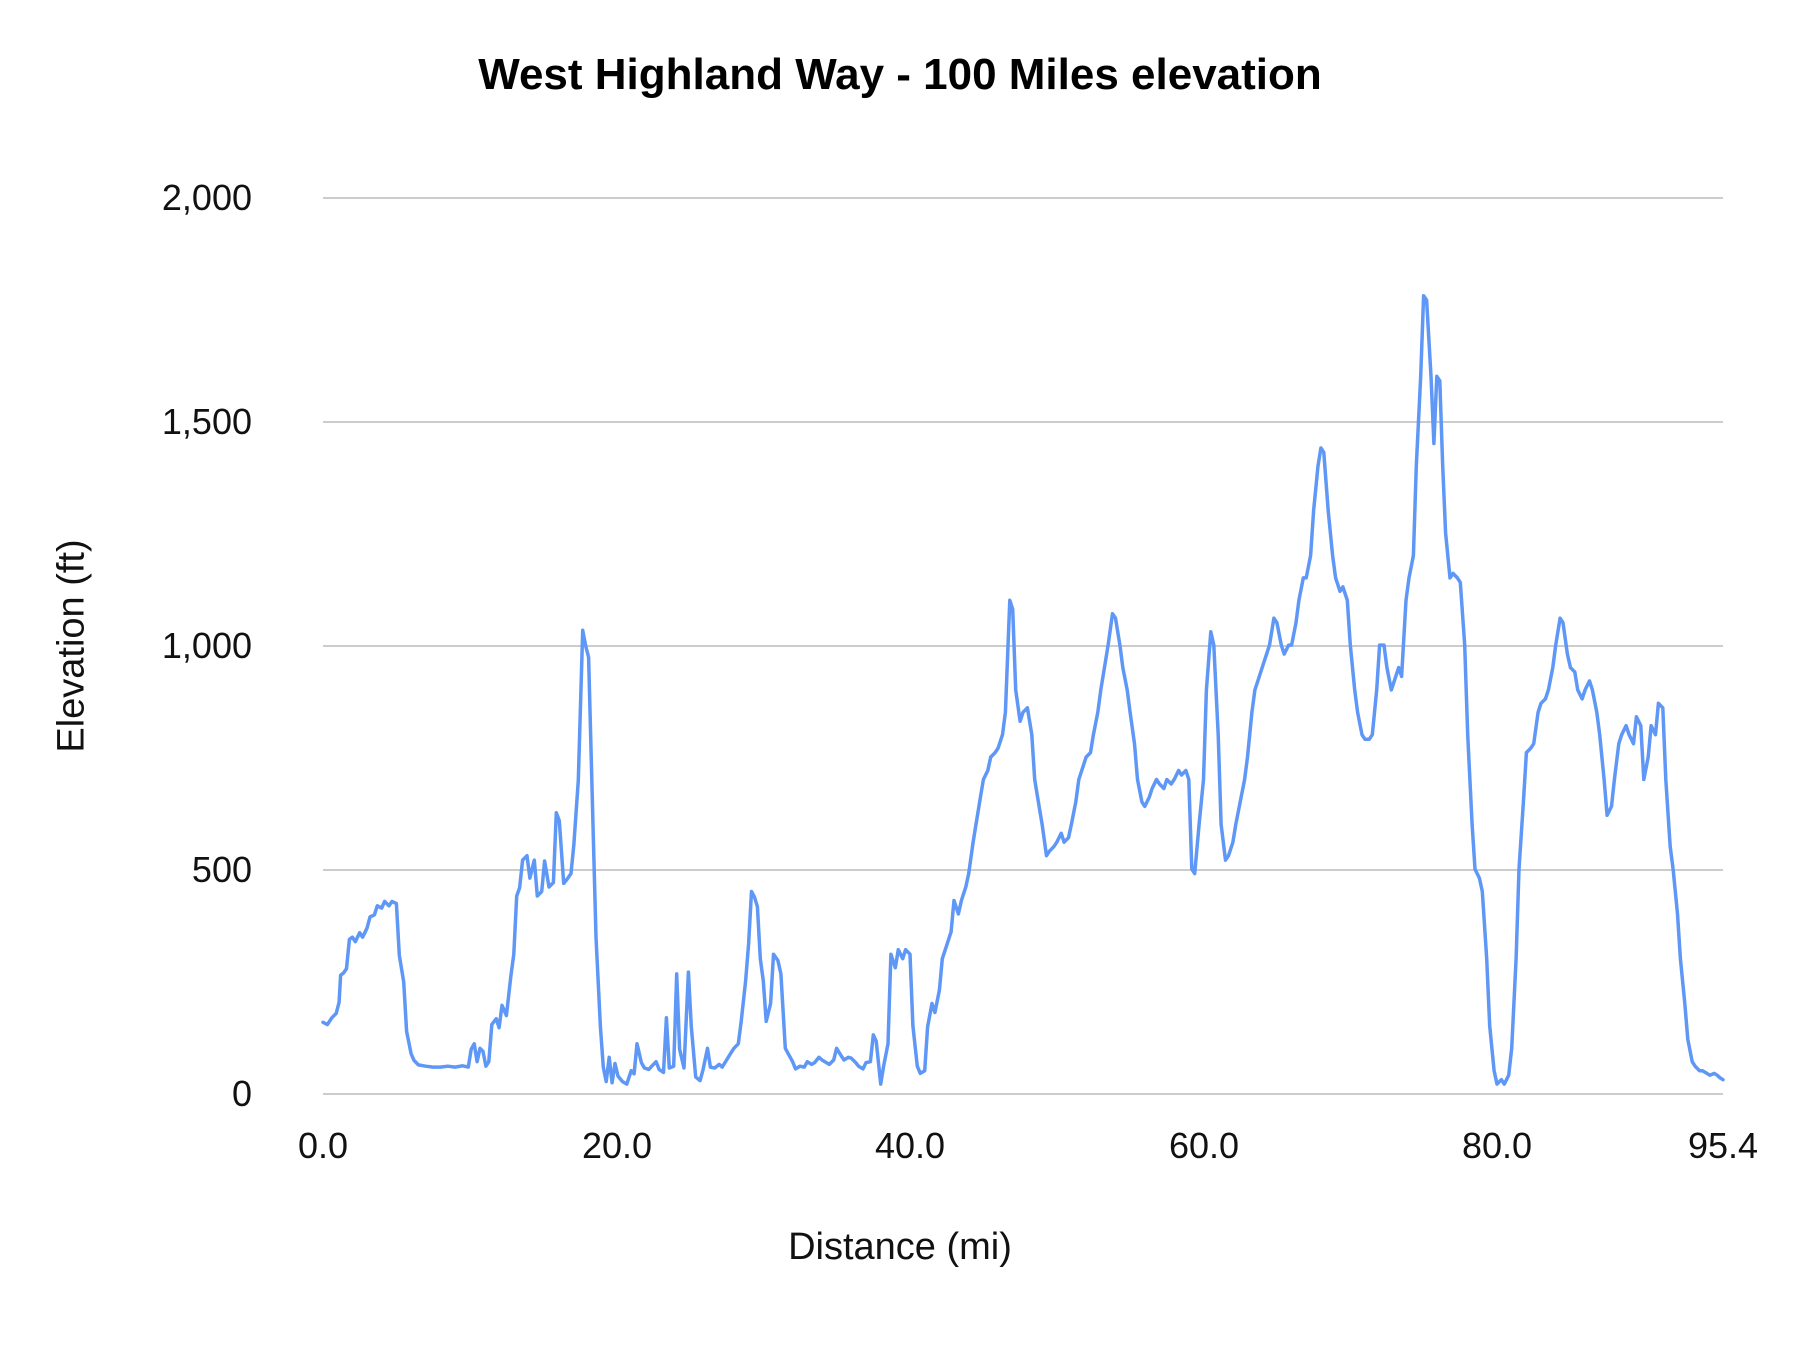 This screenshot has height=1350, width=1800. What do you see at coordinates (206, 645) in the screenshot?
I see `y-tick-label: 1,000` at bounding box center [206, 645].